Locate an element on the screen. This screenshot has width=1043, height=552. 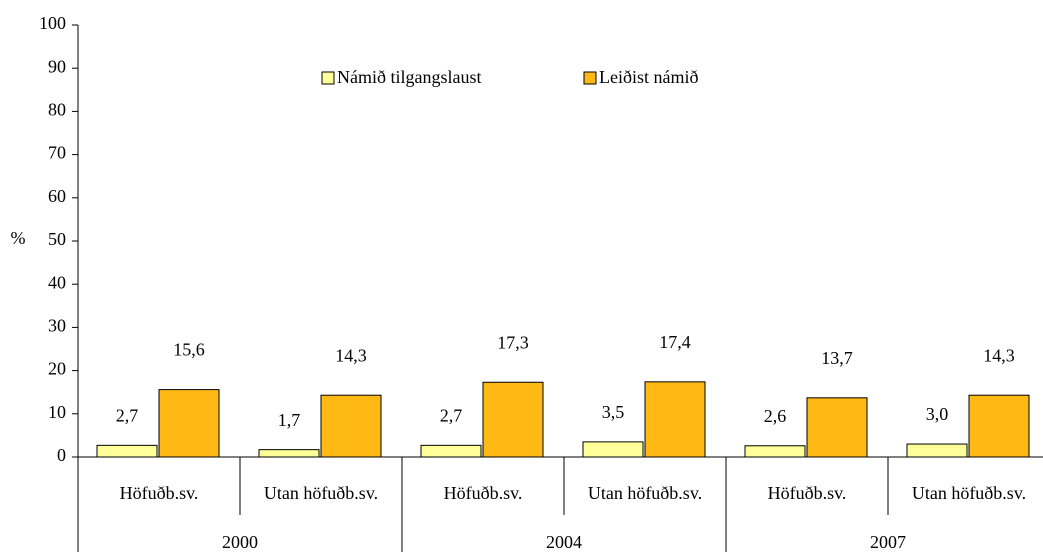
data-label: 17,3 is located at coordinates (513, 342).